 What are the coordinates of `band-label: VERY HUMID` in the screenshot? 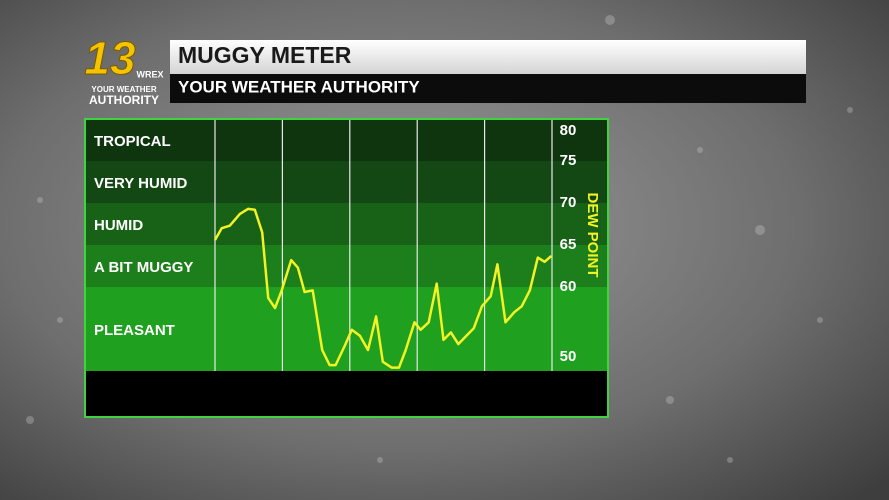 It's located at (141, 183).